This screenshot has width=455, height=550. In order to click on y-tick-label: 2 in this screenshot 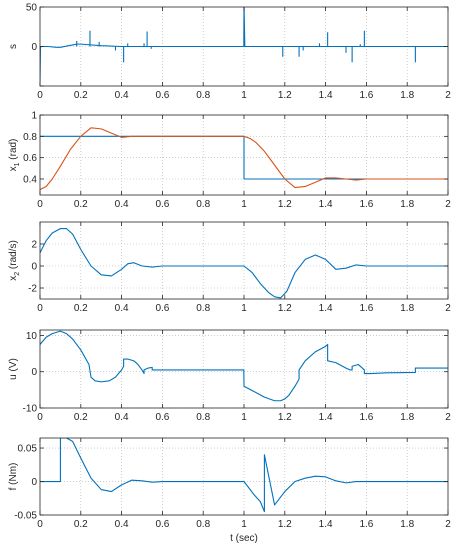, I will do `click(34, 245)`.